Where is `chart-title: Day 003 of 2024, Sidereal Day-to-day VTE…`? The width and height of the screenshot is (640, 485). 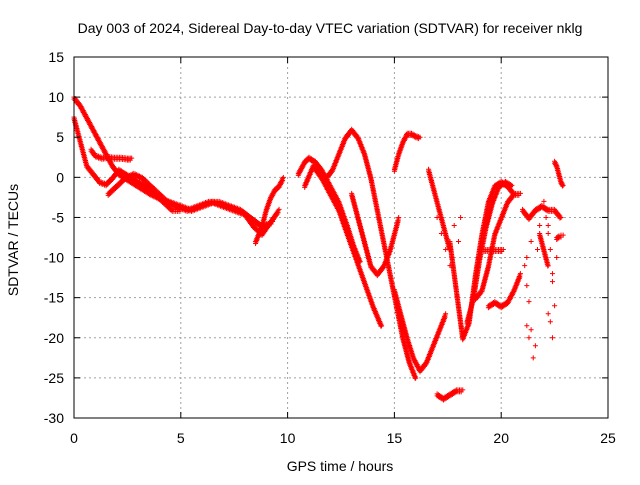
chart-title: Day 003 of 2024, Sidereal Day-to-day VTE… is located at coordinates (330, 28).